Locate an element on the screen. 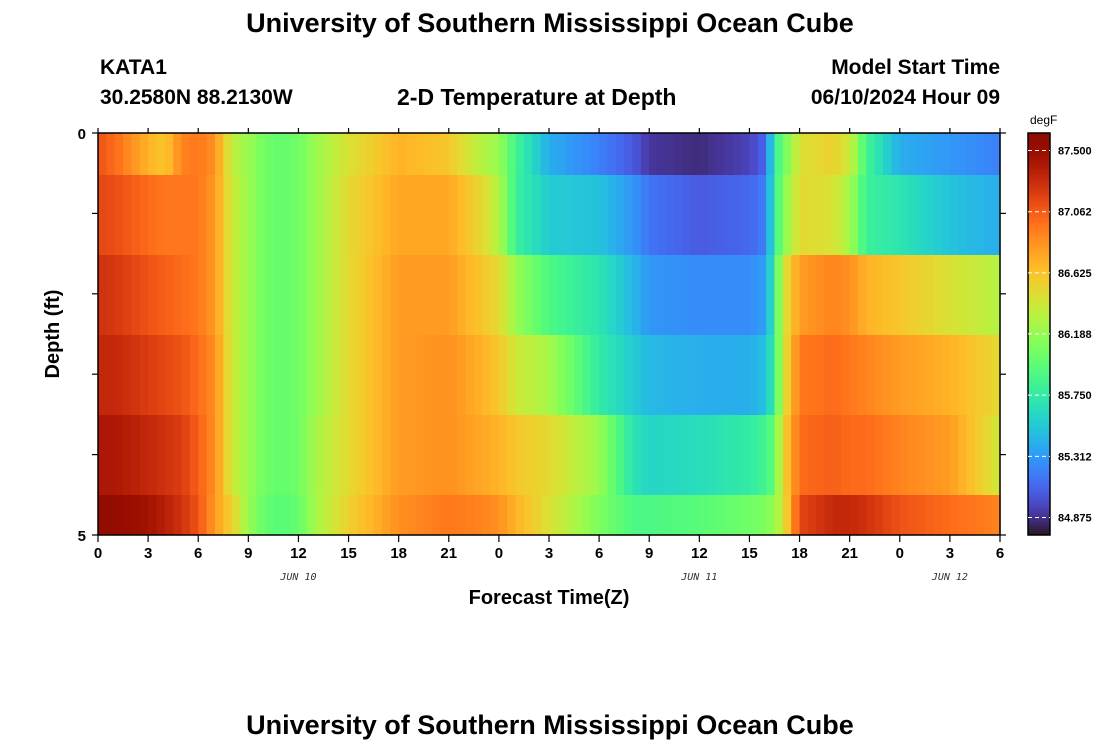 This screenshot has width=1100, height=750. x-tick-label: 15 is located at coordinates (348, 553).